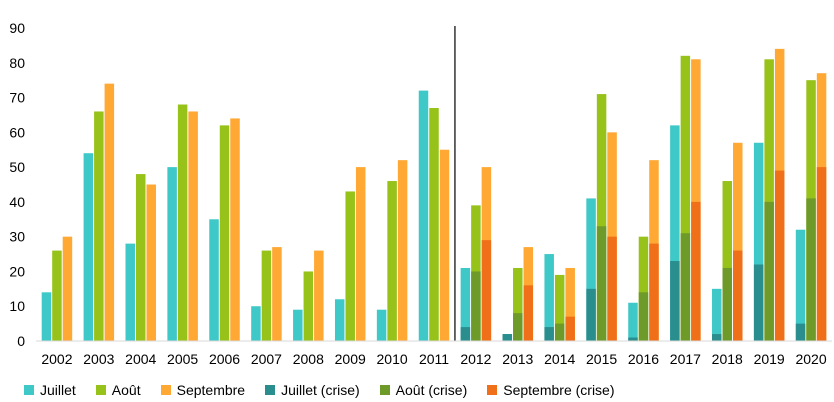 Image resolution: width=834 pixels, height=402 pixels. Describe the element at coordinates (17, 202) in the screenshot. I see `y-tick-label: 40` at that location.